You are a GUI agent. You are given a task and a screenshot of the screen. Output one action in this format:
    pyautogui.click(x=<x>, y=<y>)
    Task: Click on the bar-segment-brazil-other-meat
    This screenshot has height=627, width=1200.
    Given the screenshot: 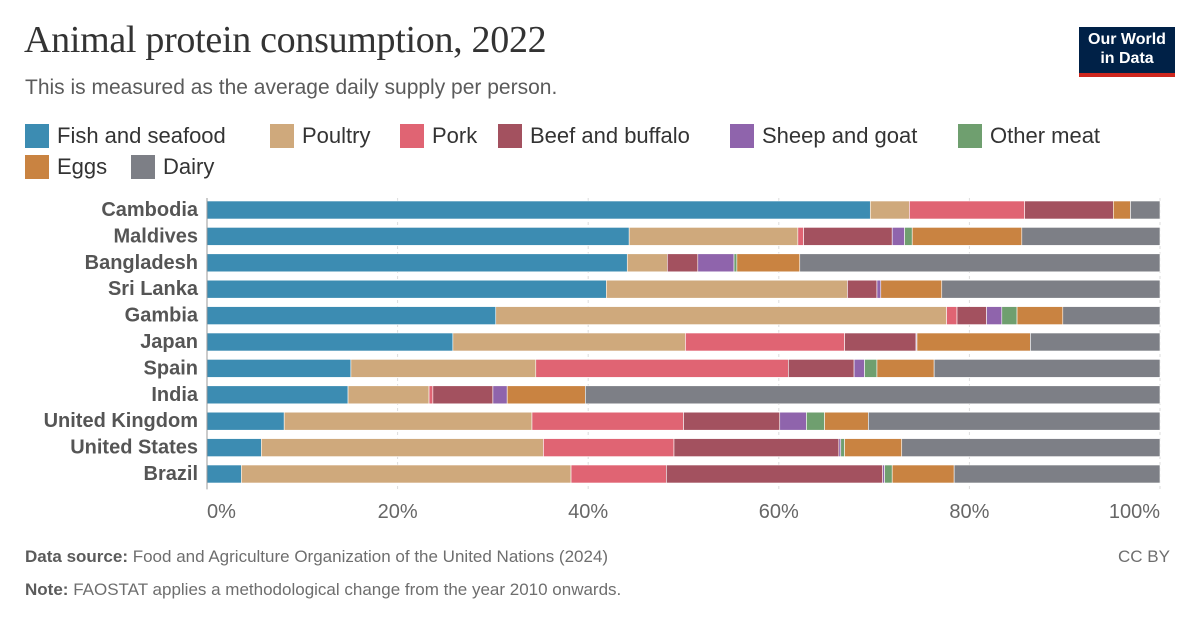 What is the action you would take?
    pyautogui.click(x=888, y=474)
    